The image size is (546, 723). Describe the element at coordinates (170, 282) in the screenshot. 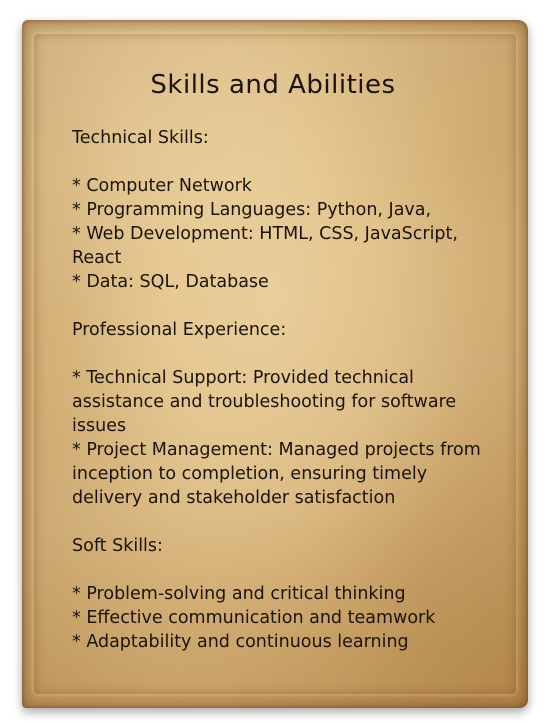

I see `technical-skill-item: * Data: SQL, Database` at that location.